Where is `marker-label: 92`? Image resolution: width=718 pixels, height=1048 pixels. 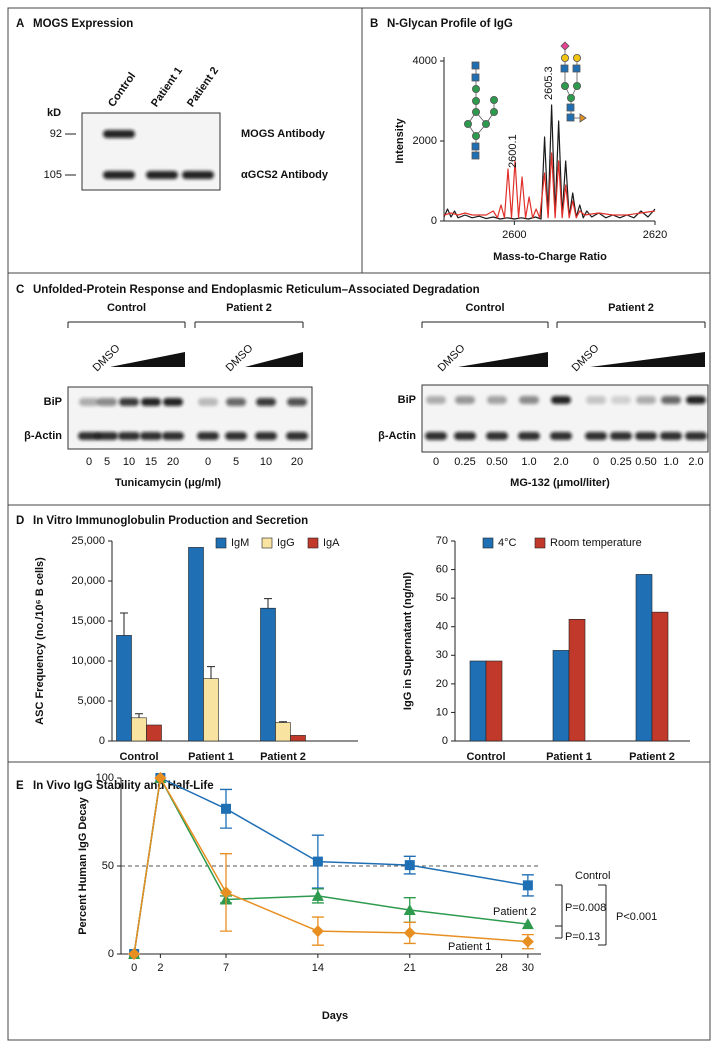
marker-label: 92 is located at coordinates (56, 134).